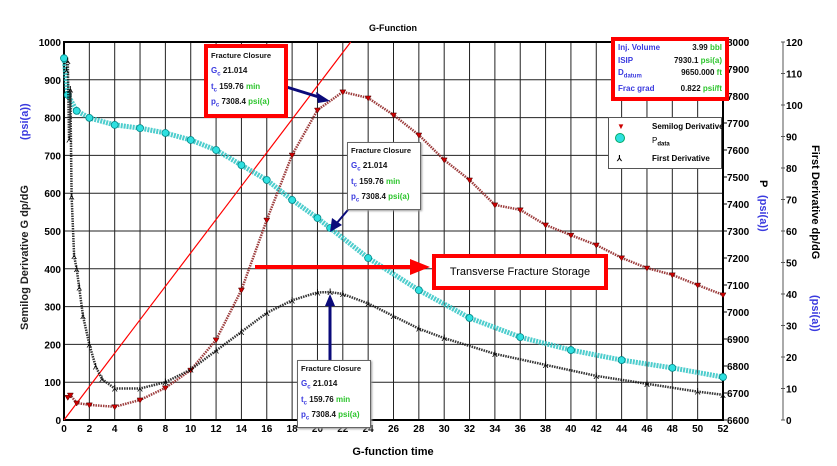  Describe the element at coordinates (698, 72) in the screenshot. I see `datum-value: 9650.000` at that location.